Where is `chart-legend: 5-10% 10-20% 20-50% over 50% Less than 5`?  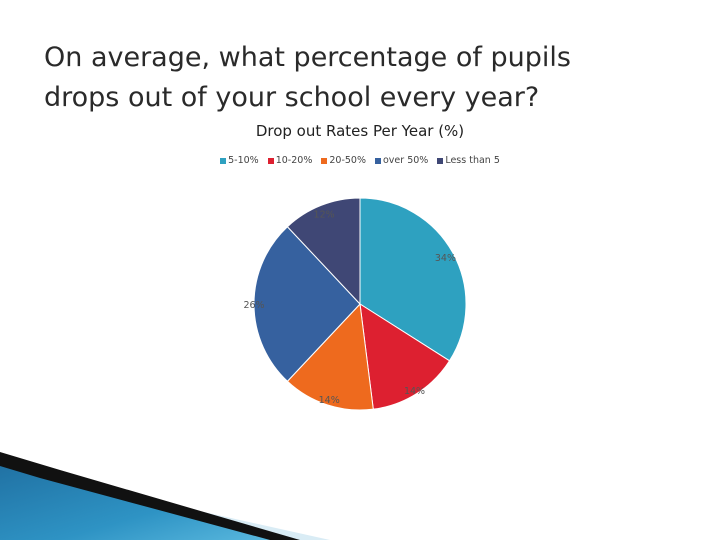 chart-legend: 5-10% 10-20% 20-50% over 50% Less than 5 is located at coordinates (360, 160).